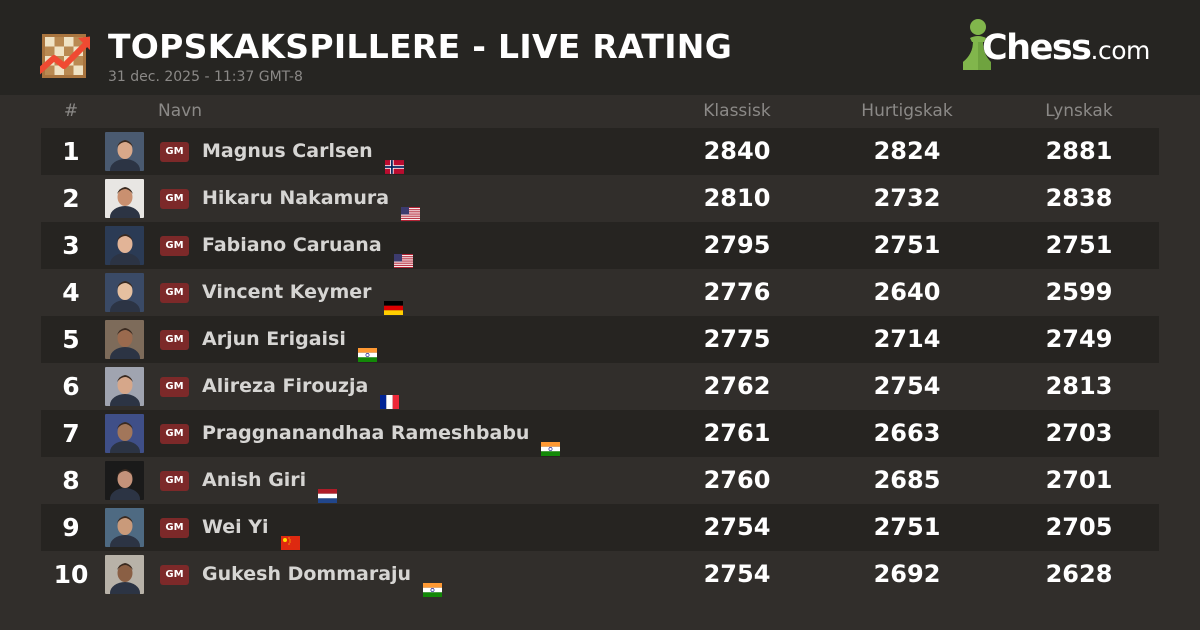 The height and width of the screenshot is (630, 1200). What do you see at coordinates (1079, 339) in the screenshot?
I see `rating-blitz: 2749` at bounding box center [1079, 339].